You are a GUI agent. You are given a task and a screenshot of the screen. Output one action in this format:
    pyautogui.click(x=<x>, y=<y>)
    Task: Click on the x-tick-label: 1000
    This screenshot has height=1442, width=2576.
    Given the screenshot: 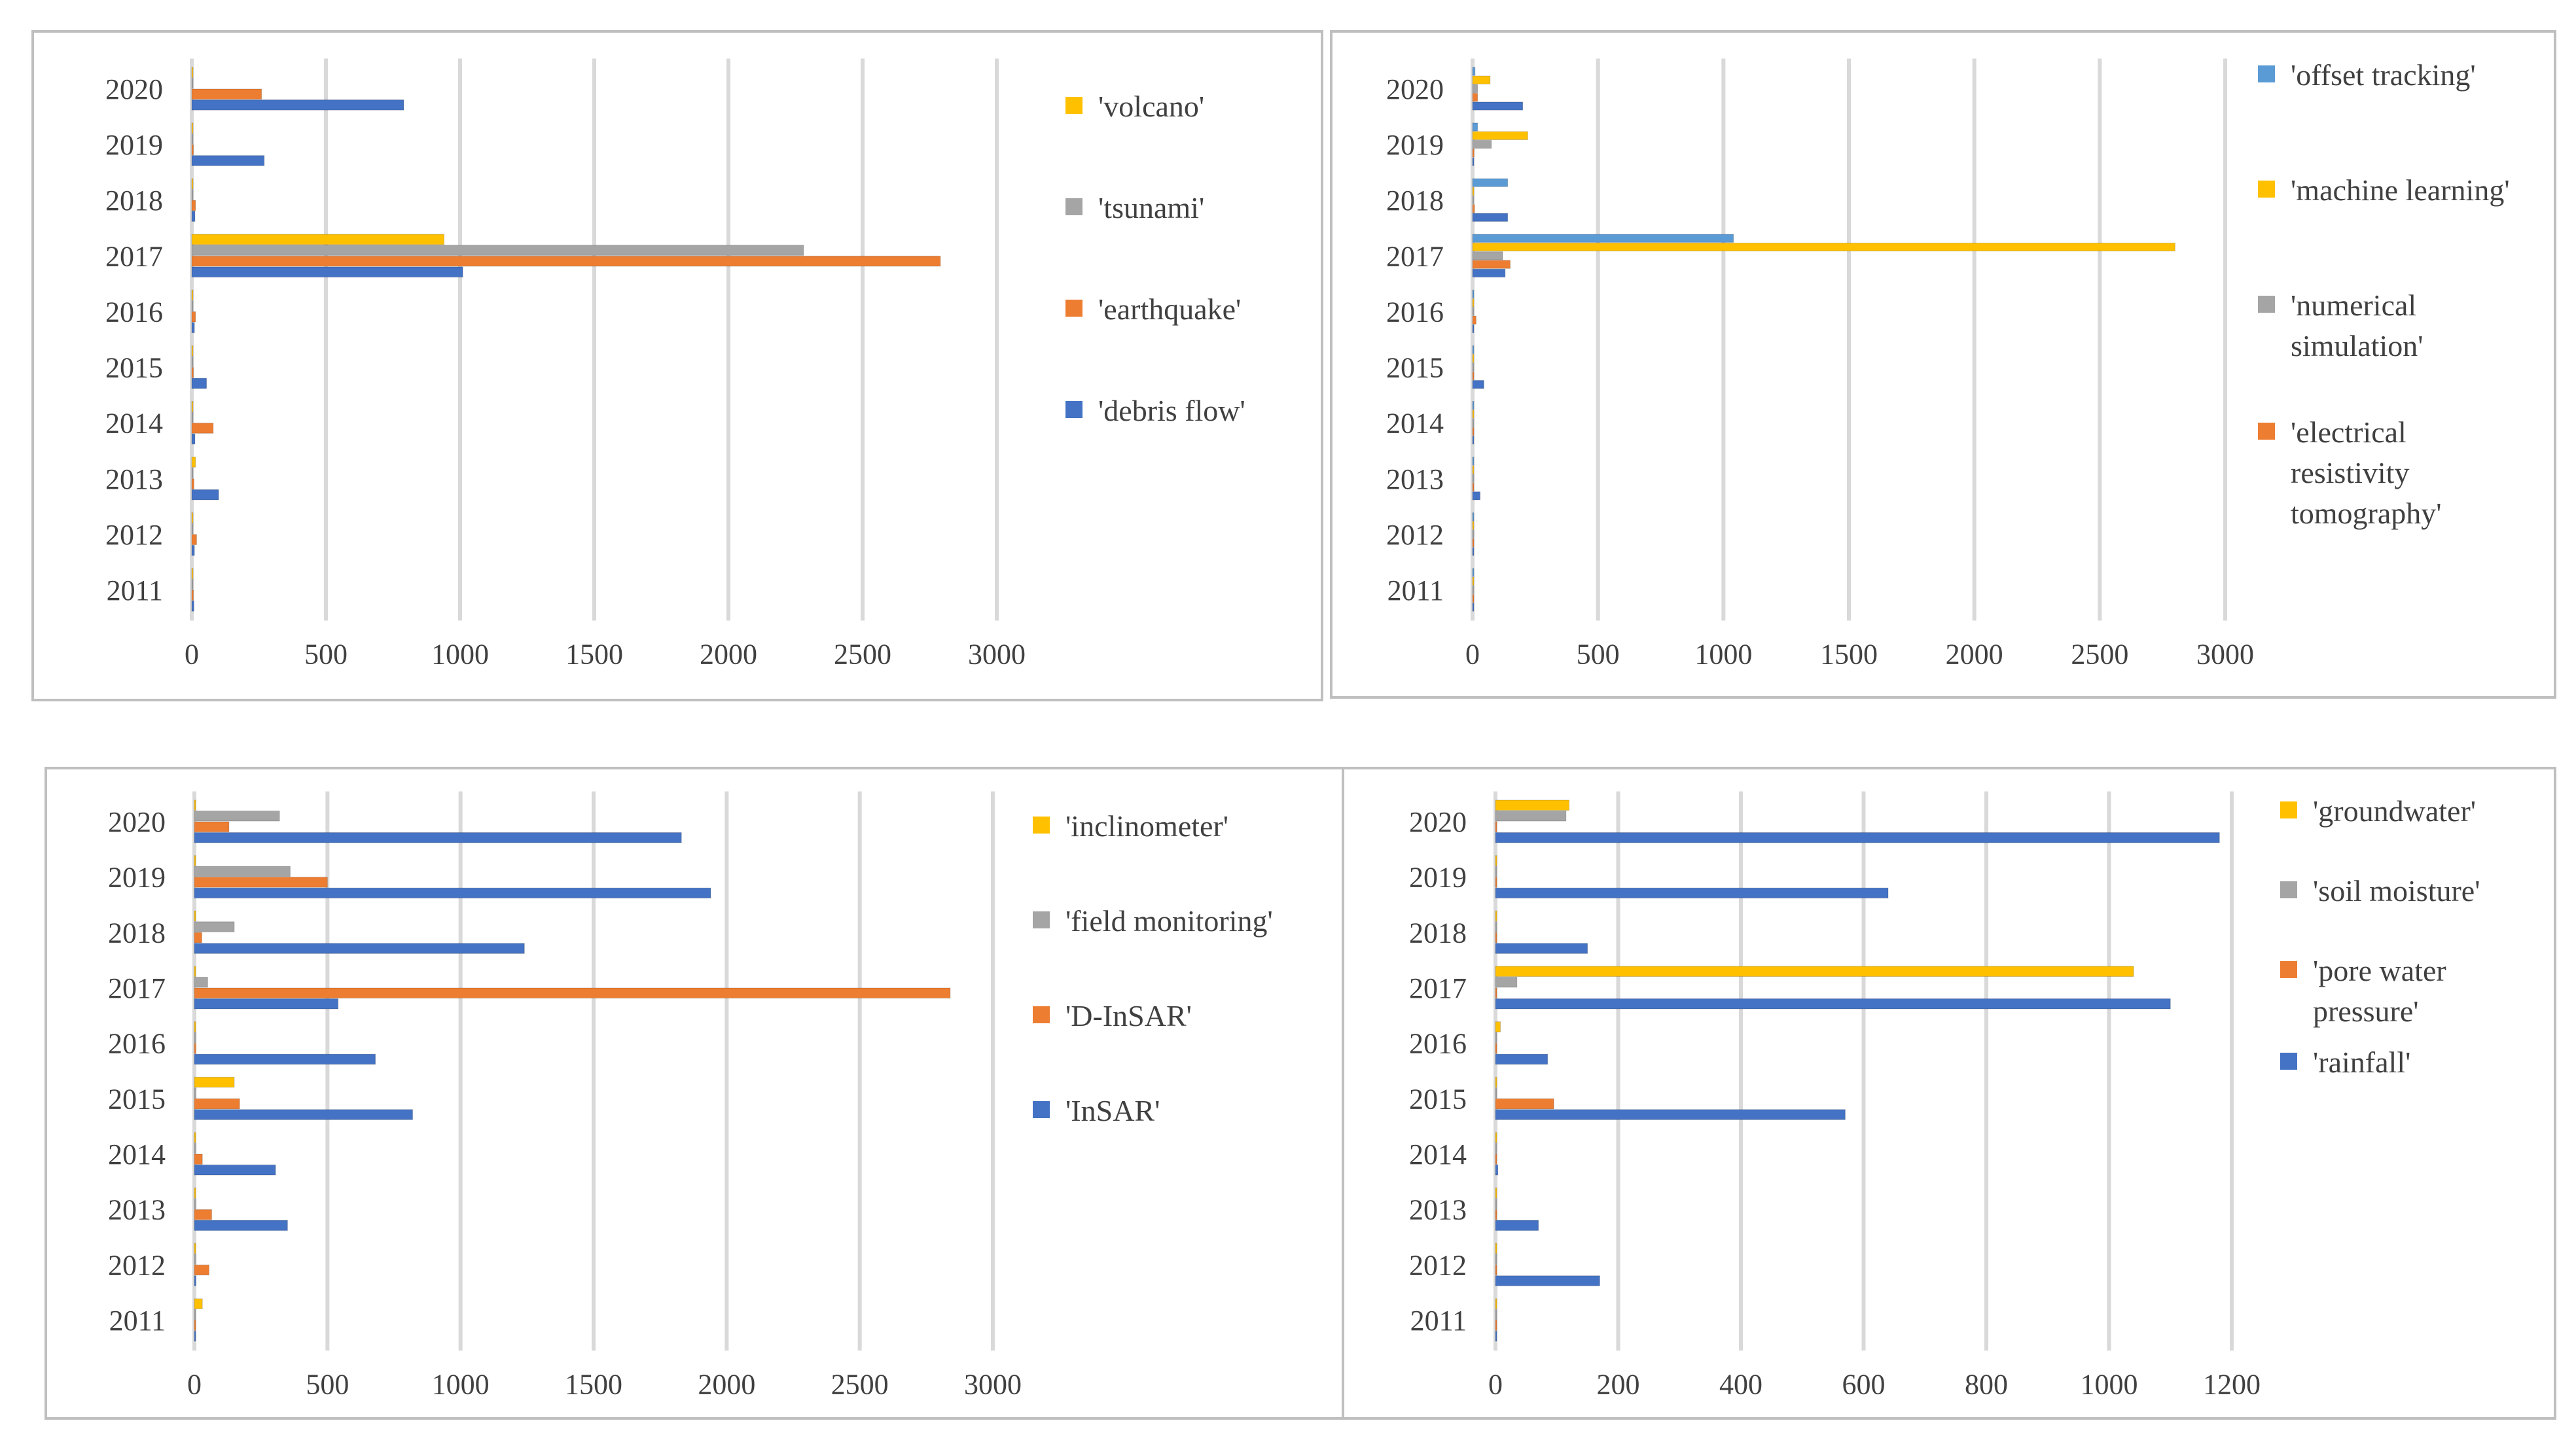 What is the action you would take?
    pyautogui.click(x=1723, y=655)
    